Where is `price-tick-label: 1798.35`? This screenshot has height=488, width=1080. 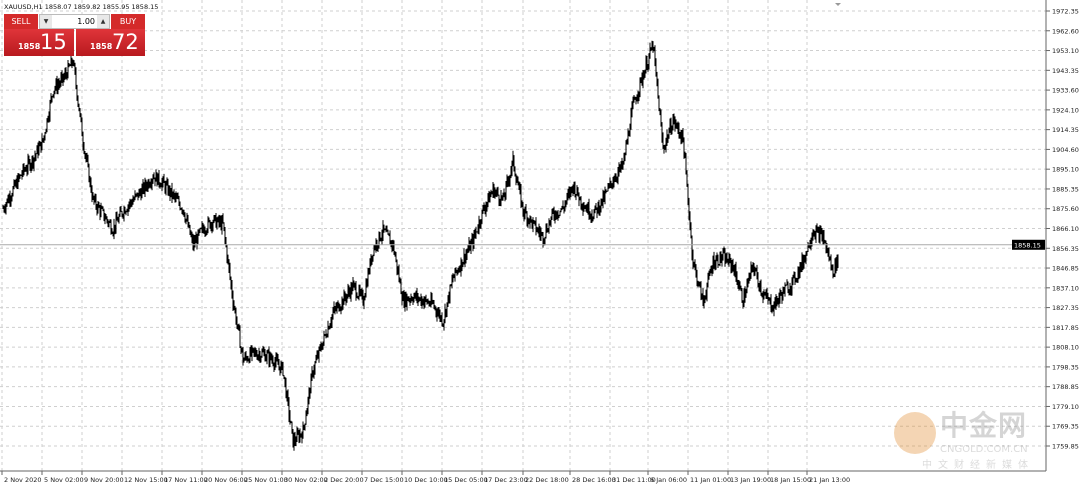 price-tick-label: 1798.35 is located at coordinates (1065, 367).